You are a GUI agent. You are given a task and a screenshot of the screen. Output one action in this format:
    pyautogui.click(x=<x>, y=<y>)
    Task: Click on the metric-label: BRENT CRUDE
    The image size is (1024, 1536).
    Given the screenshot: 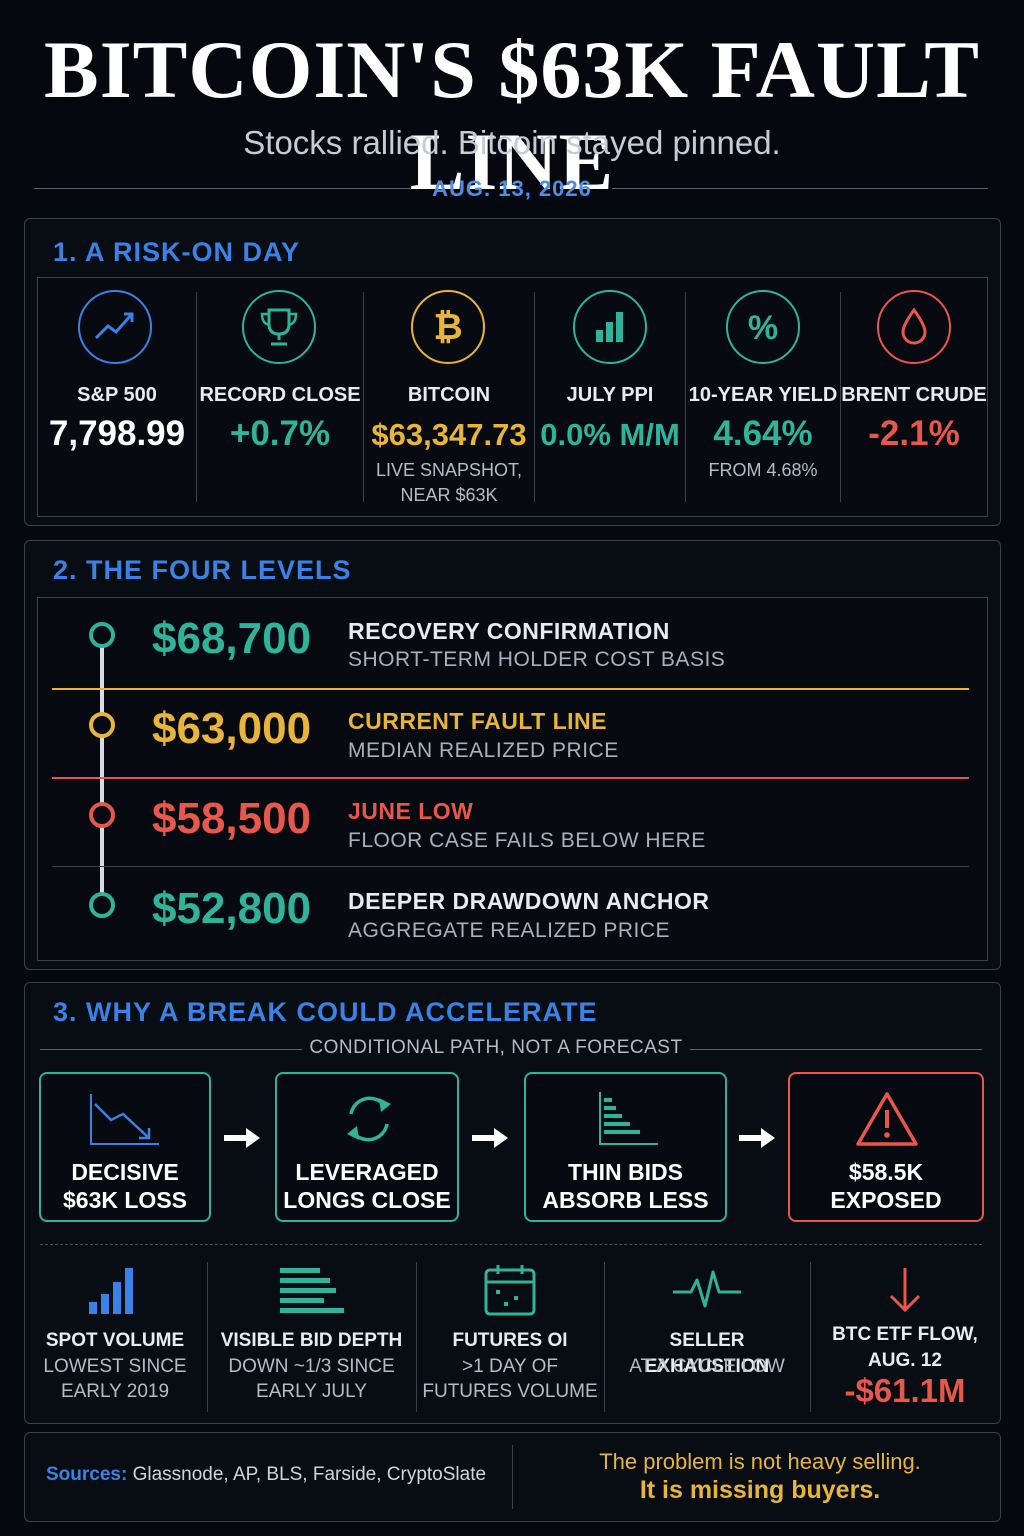 What is the action you would take?
    pyautogui.click(x=914, y=395)
    